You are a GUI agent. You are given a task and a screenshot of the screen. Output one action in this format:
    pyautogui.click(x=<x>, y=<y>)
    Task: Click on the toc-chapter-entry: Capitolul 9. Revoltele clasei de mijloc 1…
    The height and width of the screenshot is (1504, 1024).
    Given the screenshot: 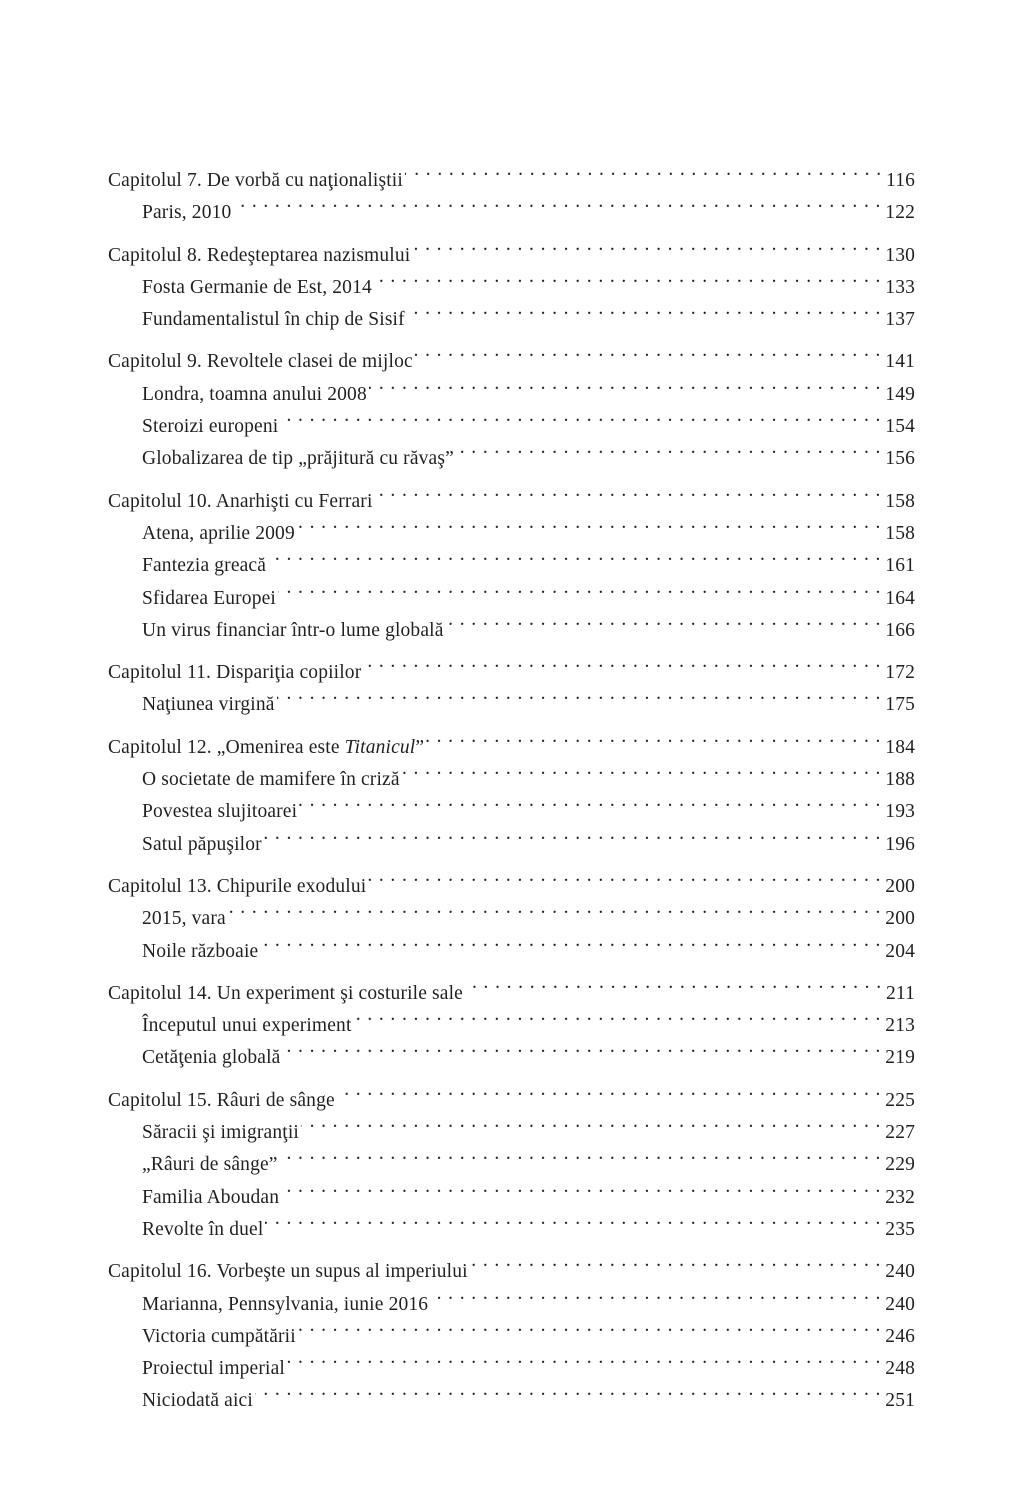 What is the action you would take?
    pyautogui.click(x=511, y=353)
    